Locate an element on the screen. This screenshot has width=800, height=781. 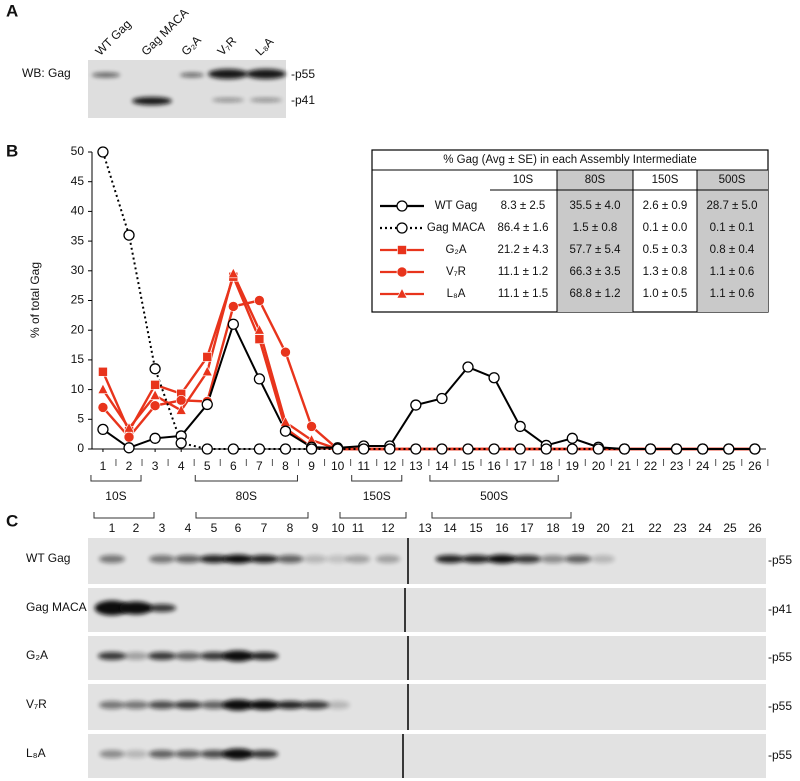
lane-number: 4 is located at coordinates (188, 528).